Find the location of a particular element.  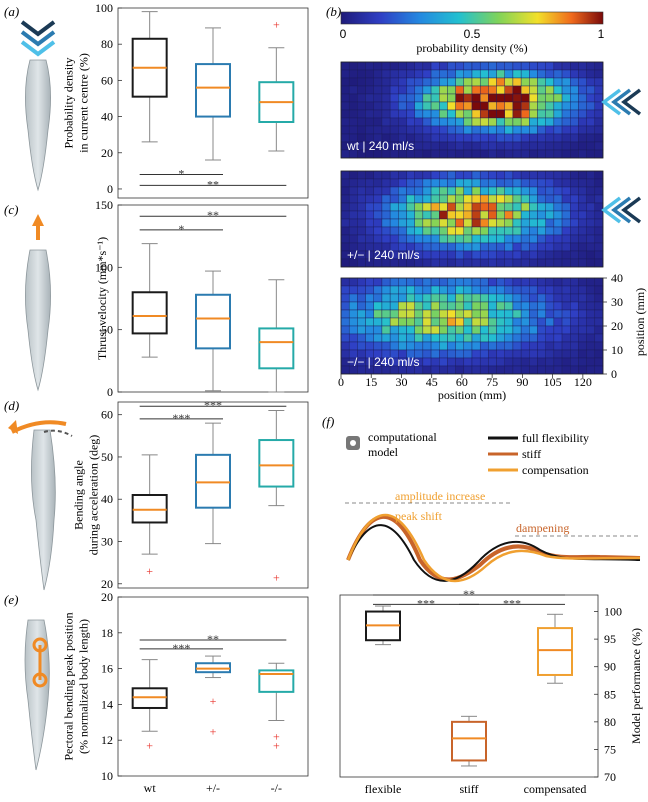

colorbar-tick-1: 0.5 is located at coordinates (472, 34).